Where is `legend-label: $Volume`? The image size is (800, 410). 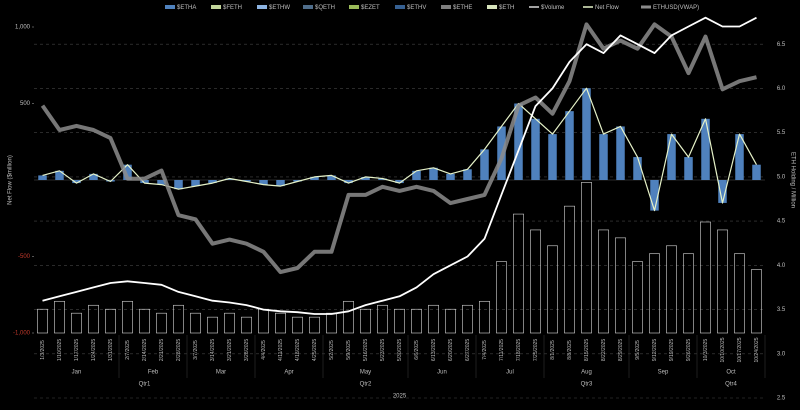 legend-label: $Volume is located at coordinates (553, 8).